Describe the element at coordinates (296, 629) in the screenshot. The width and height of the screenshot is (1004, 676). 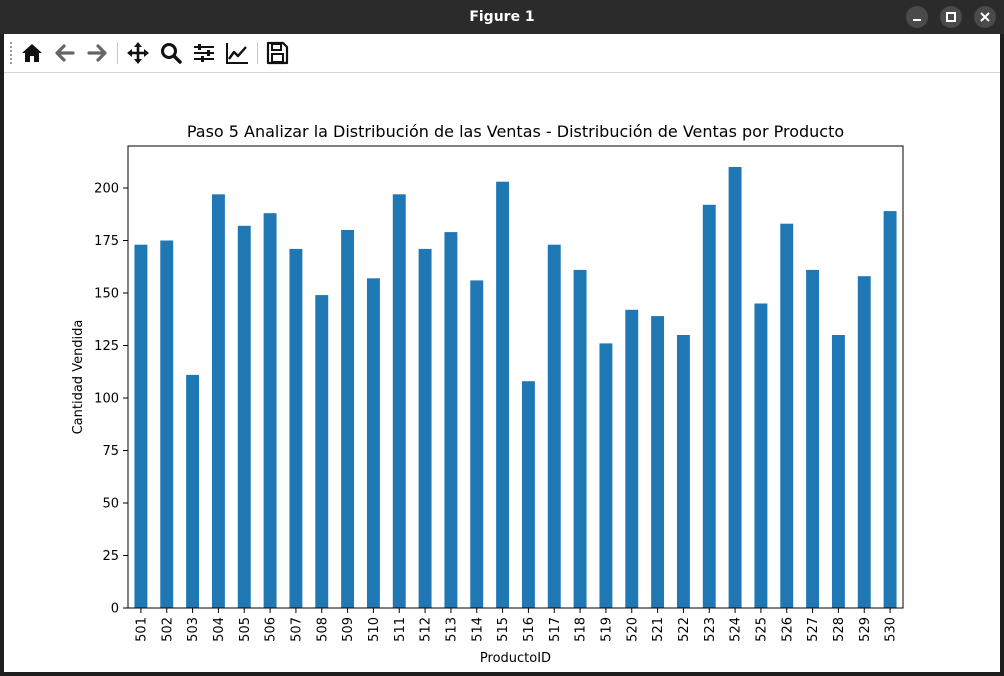
I see `x-tick-label: 507` at that location.